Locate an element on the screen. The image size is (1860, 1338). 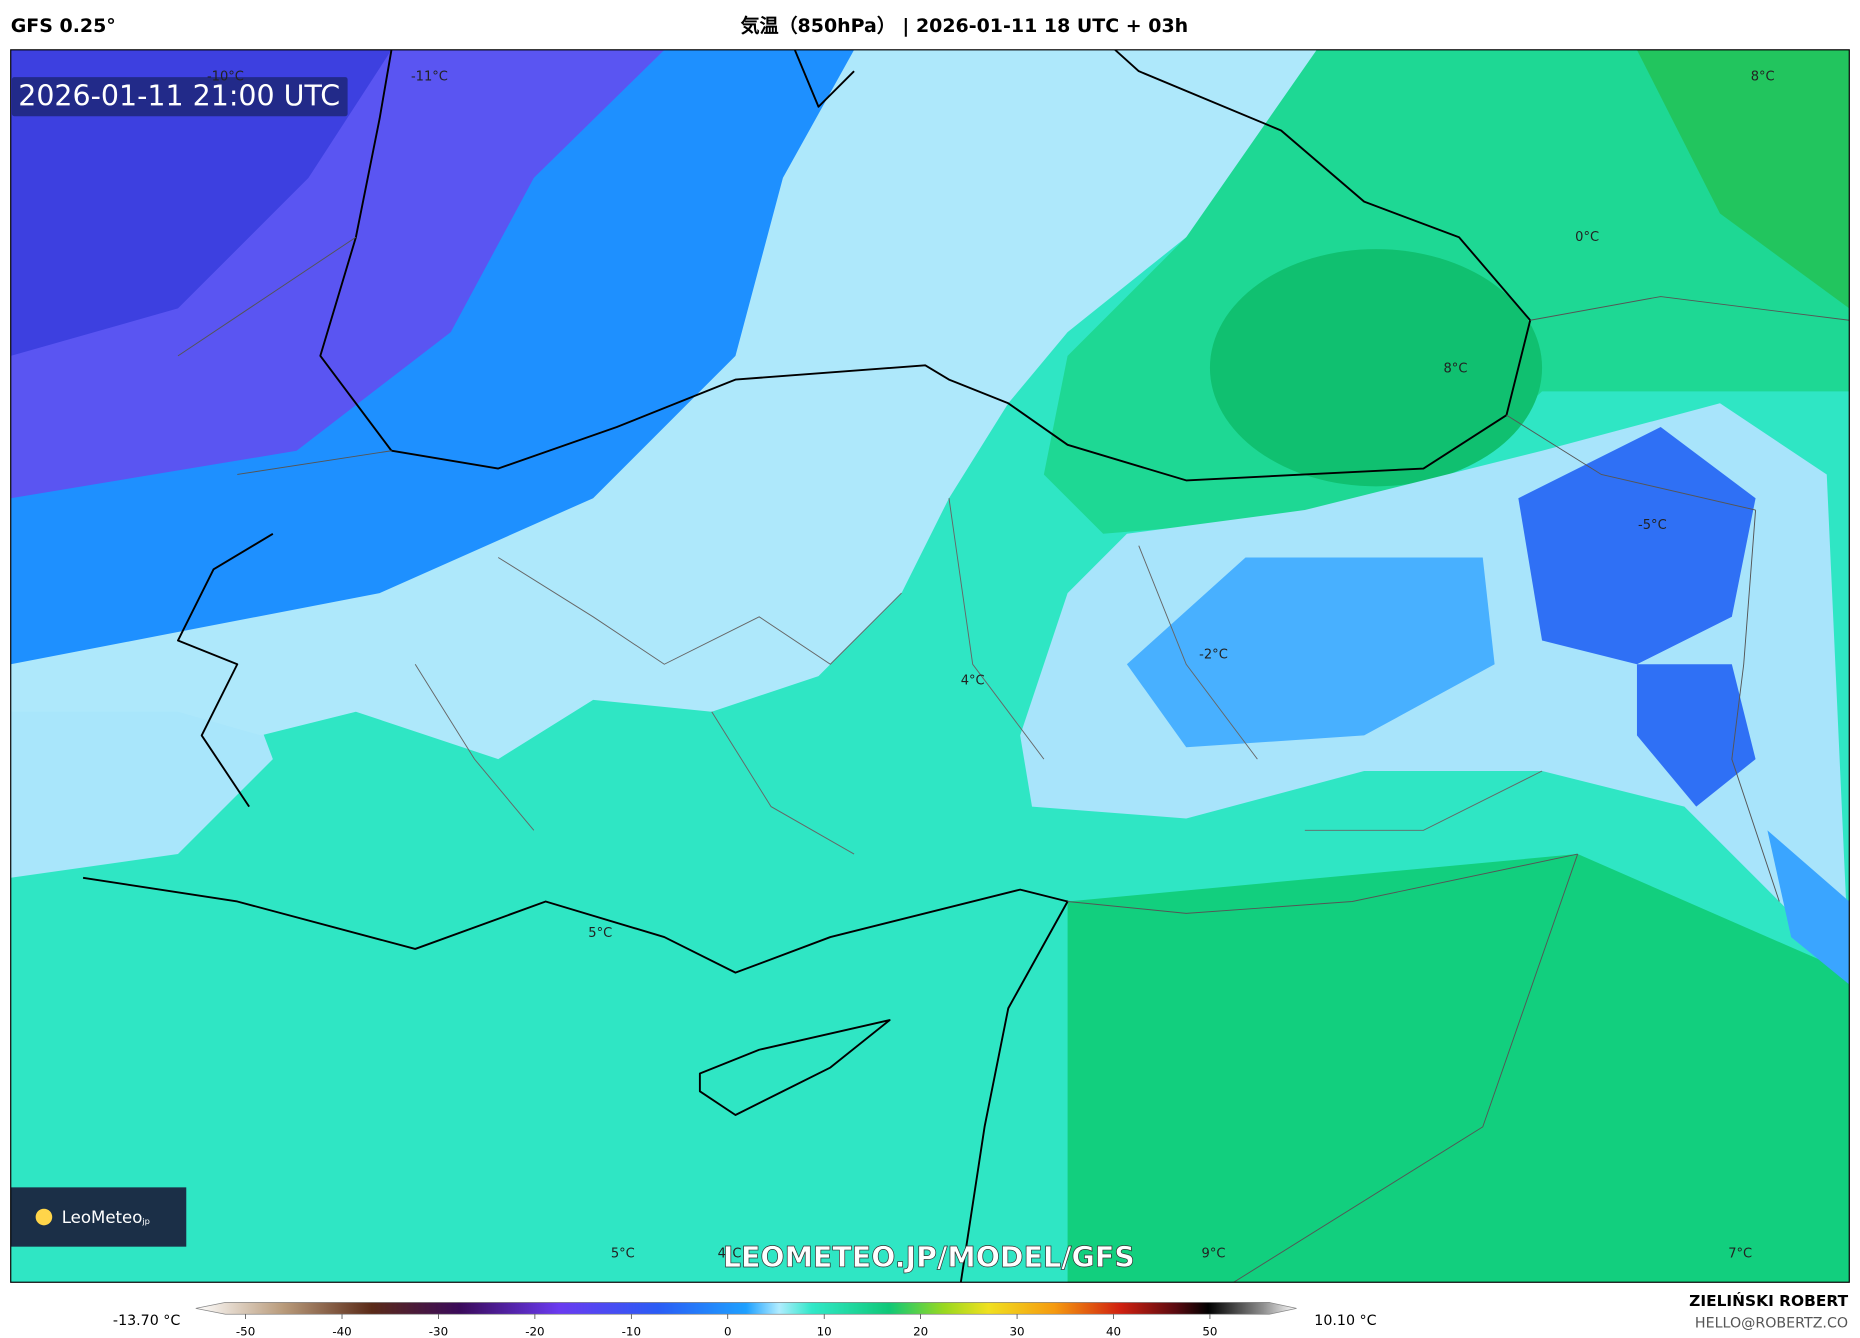
map-label: -11°C is located at coordinates (429, 77).